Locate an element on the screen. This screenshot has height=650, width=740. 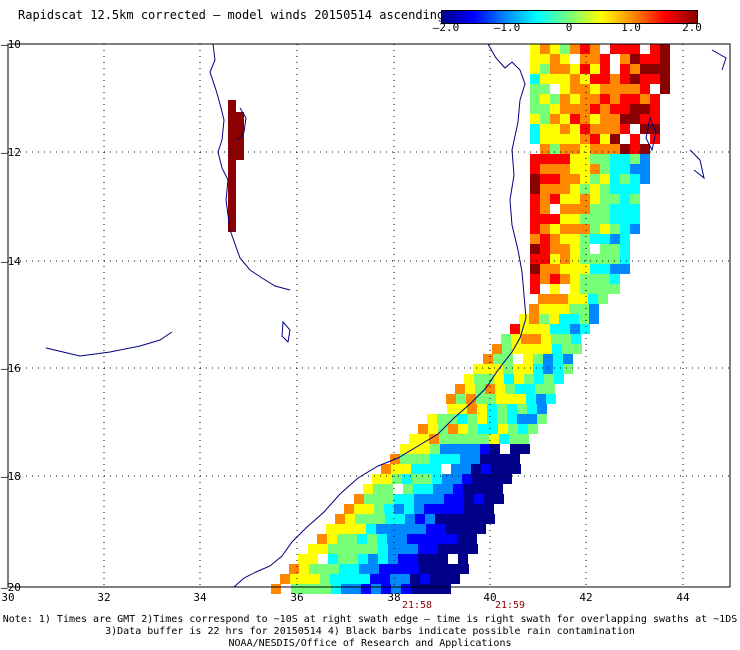
coastline-segment is located at coordinates (651, 134).